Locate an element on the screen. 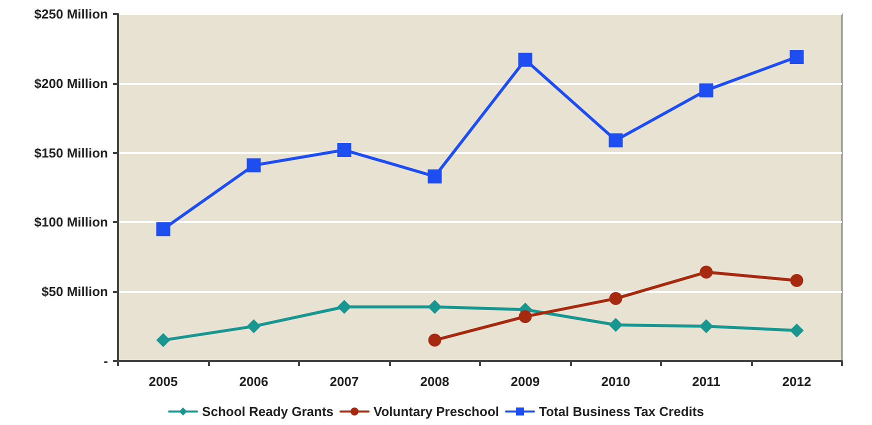 The width and height of the screenshot is (872, 425). x-tick-label: 2006 is located at coordinates (253, 381).